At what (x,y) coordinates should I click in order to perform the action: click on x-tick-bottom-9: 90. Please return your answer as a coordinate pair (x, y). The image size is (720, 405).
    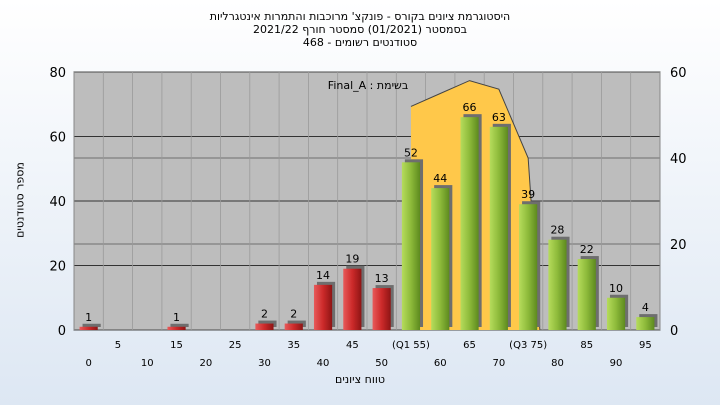
    Looking at the image, I should click on (616, 363).